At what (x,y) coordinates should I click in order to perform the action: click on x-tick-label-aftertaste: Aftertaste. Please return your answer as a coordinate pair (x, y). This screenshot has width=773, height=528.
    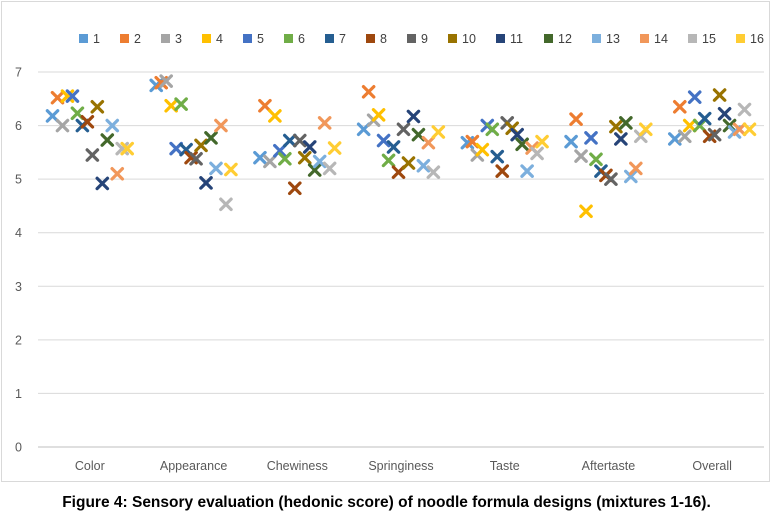
    Looking at the image, I should click on (609, 466).